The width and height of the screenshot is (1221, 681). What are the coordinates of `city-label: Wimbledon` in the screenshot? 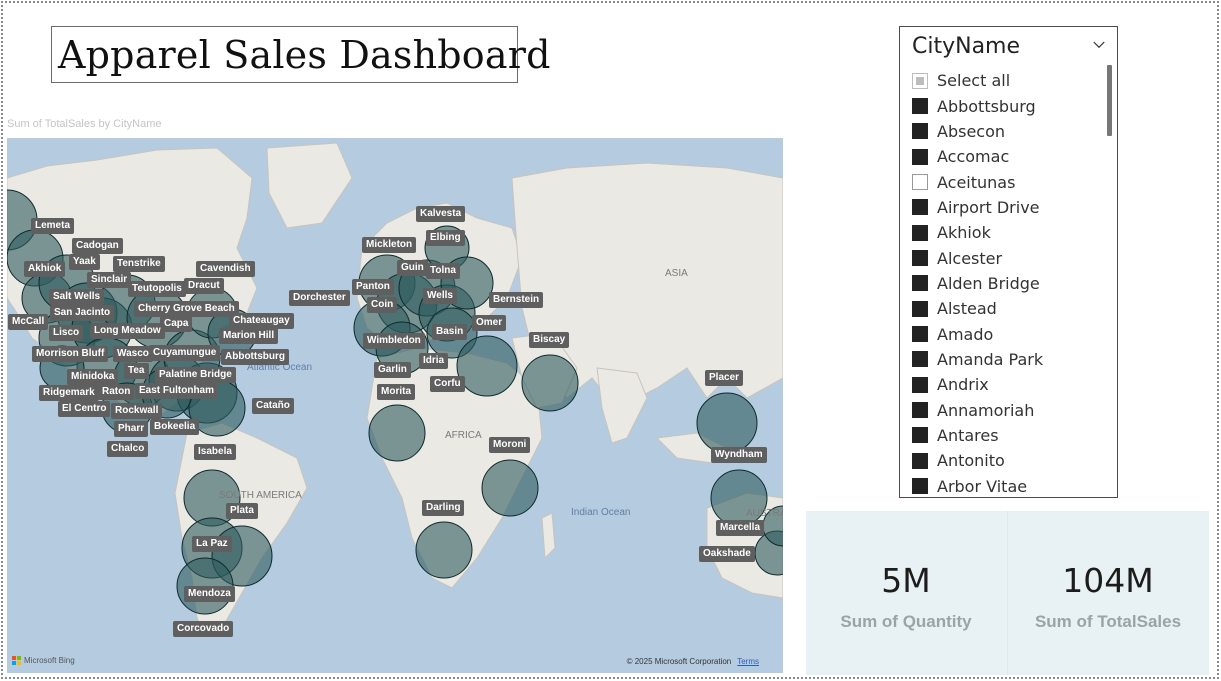 It's located at (394, 341).